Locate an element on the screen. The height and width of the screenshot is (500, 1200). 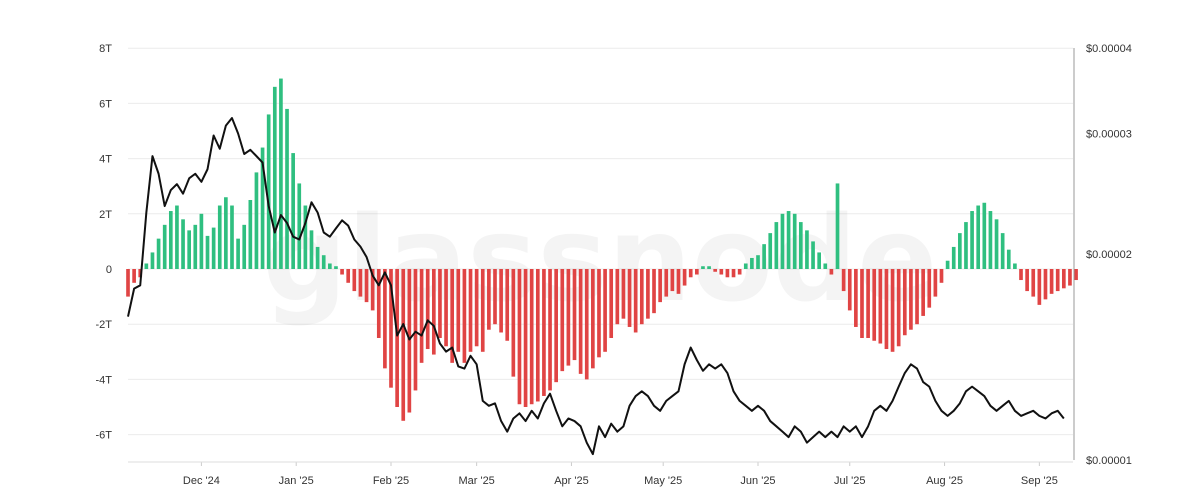
left-axis-tick-label: -6T is located at coordinates (104, 436).